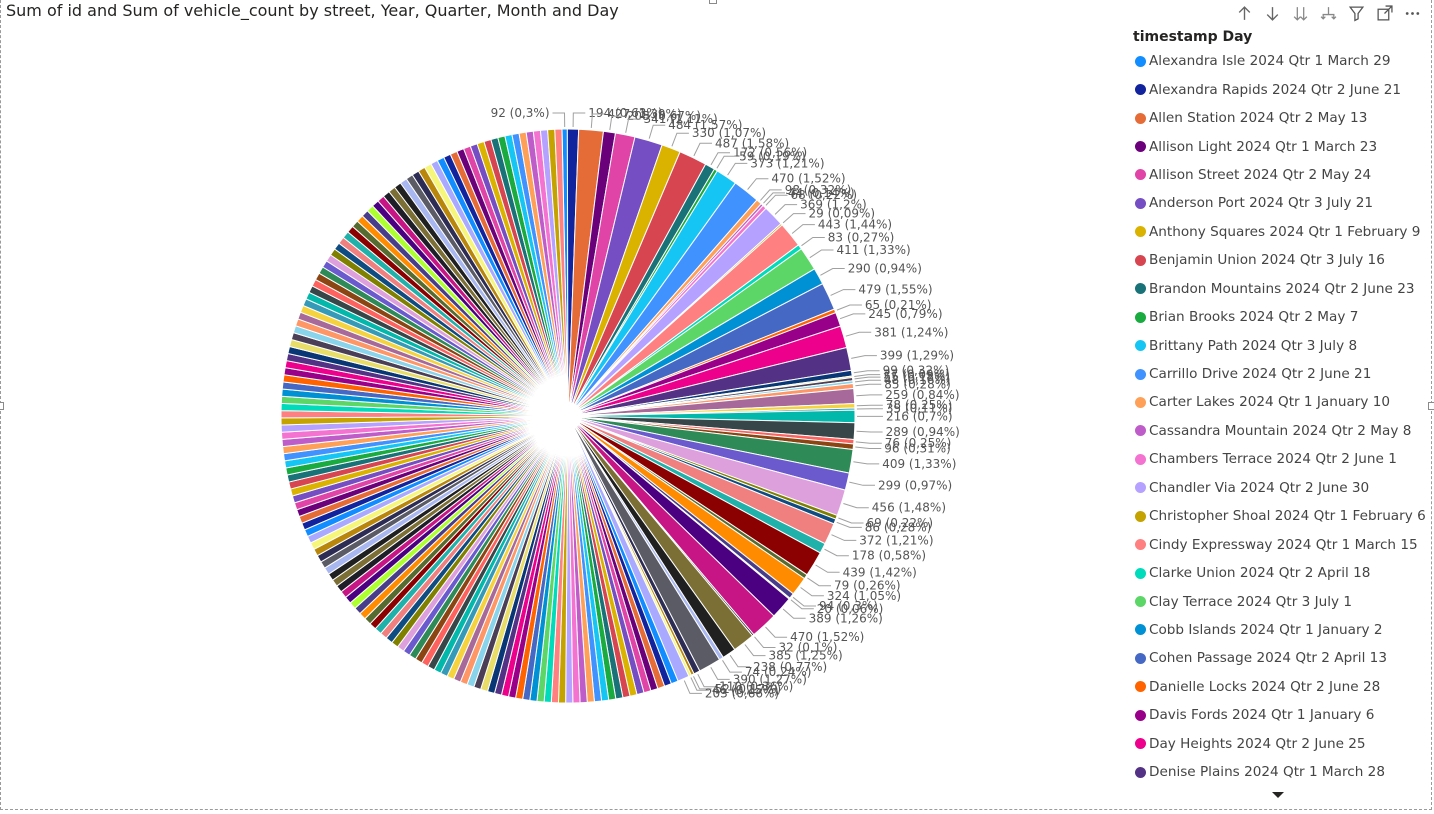  Describe the element at coordinates (1280, 573) in the screenshot. I see `legend-item: Clarke Union 2024 Qtr 2 April 18` at that location.